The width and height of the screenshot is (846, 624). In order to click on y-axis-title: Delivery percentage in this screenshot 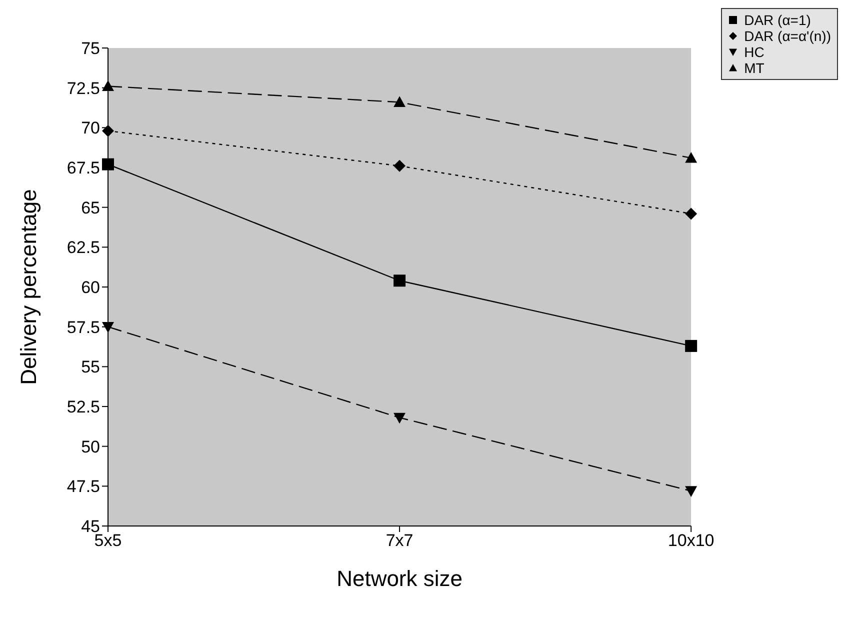, I will do `click(28, 287)`.